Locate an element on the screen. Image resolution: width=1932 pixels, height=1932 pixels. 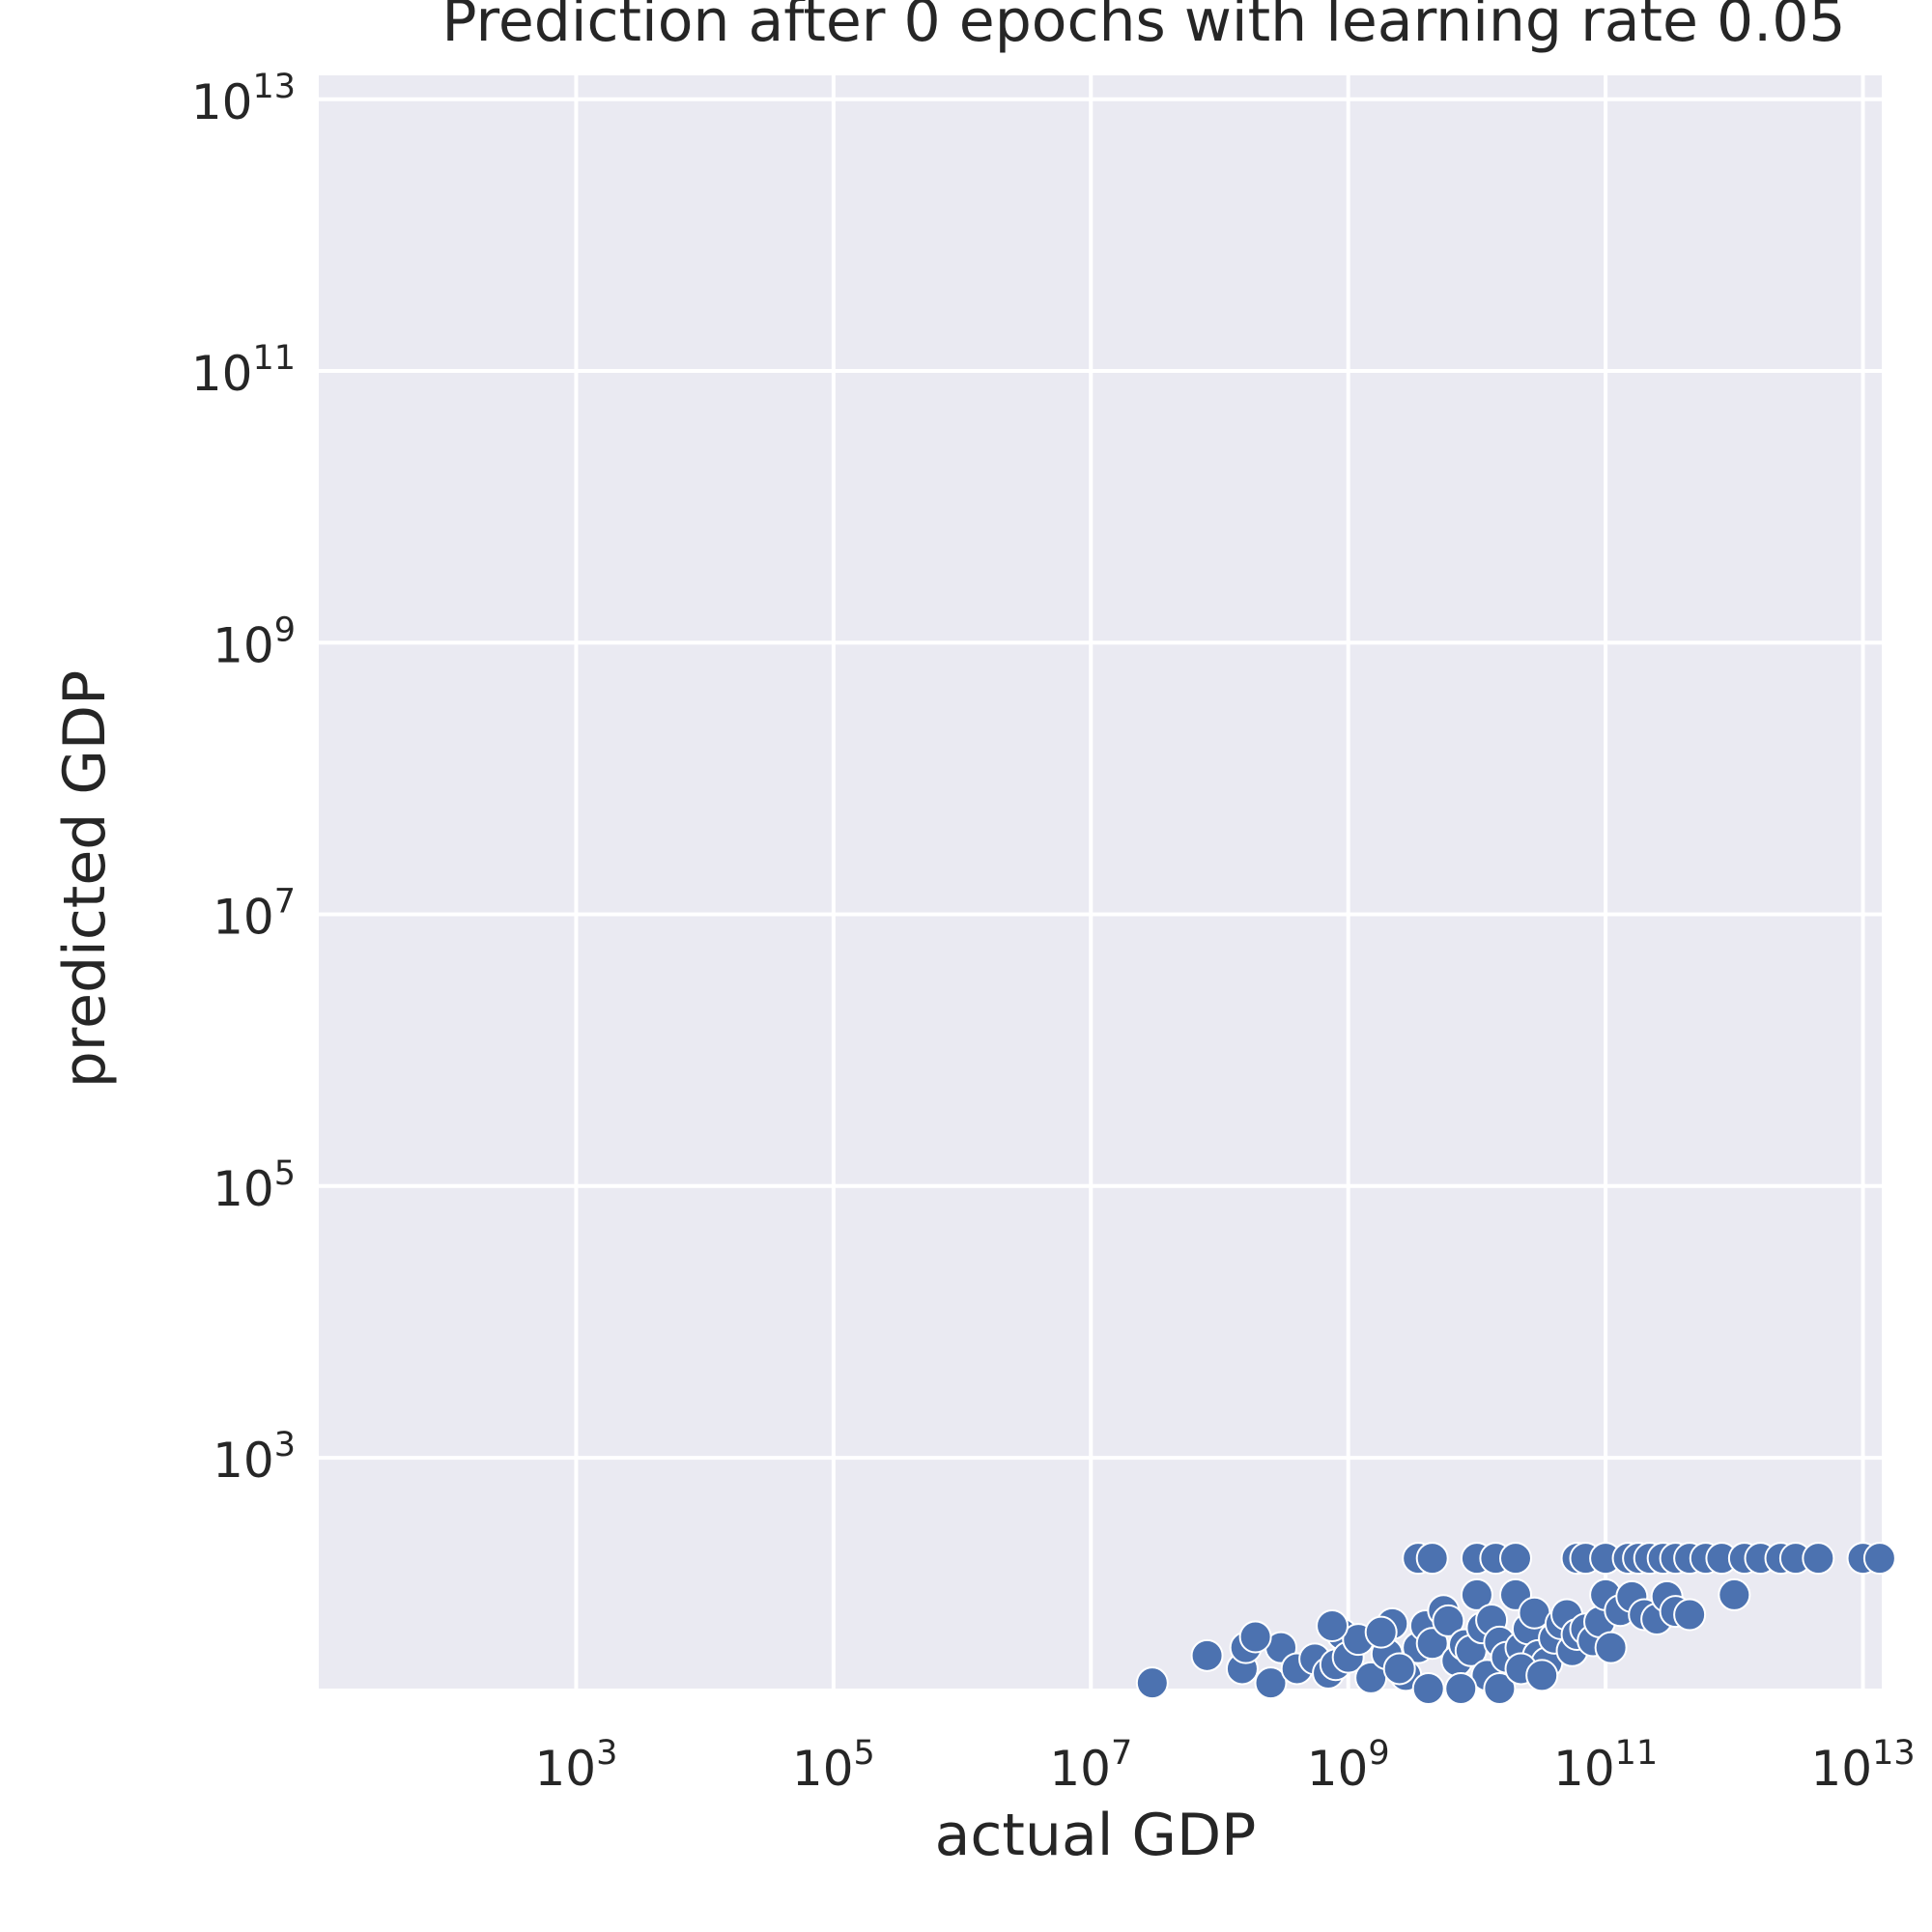
data-points is located at coordinates (1515, 1623).